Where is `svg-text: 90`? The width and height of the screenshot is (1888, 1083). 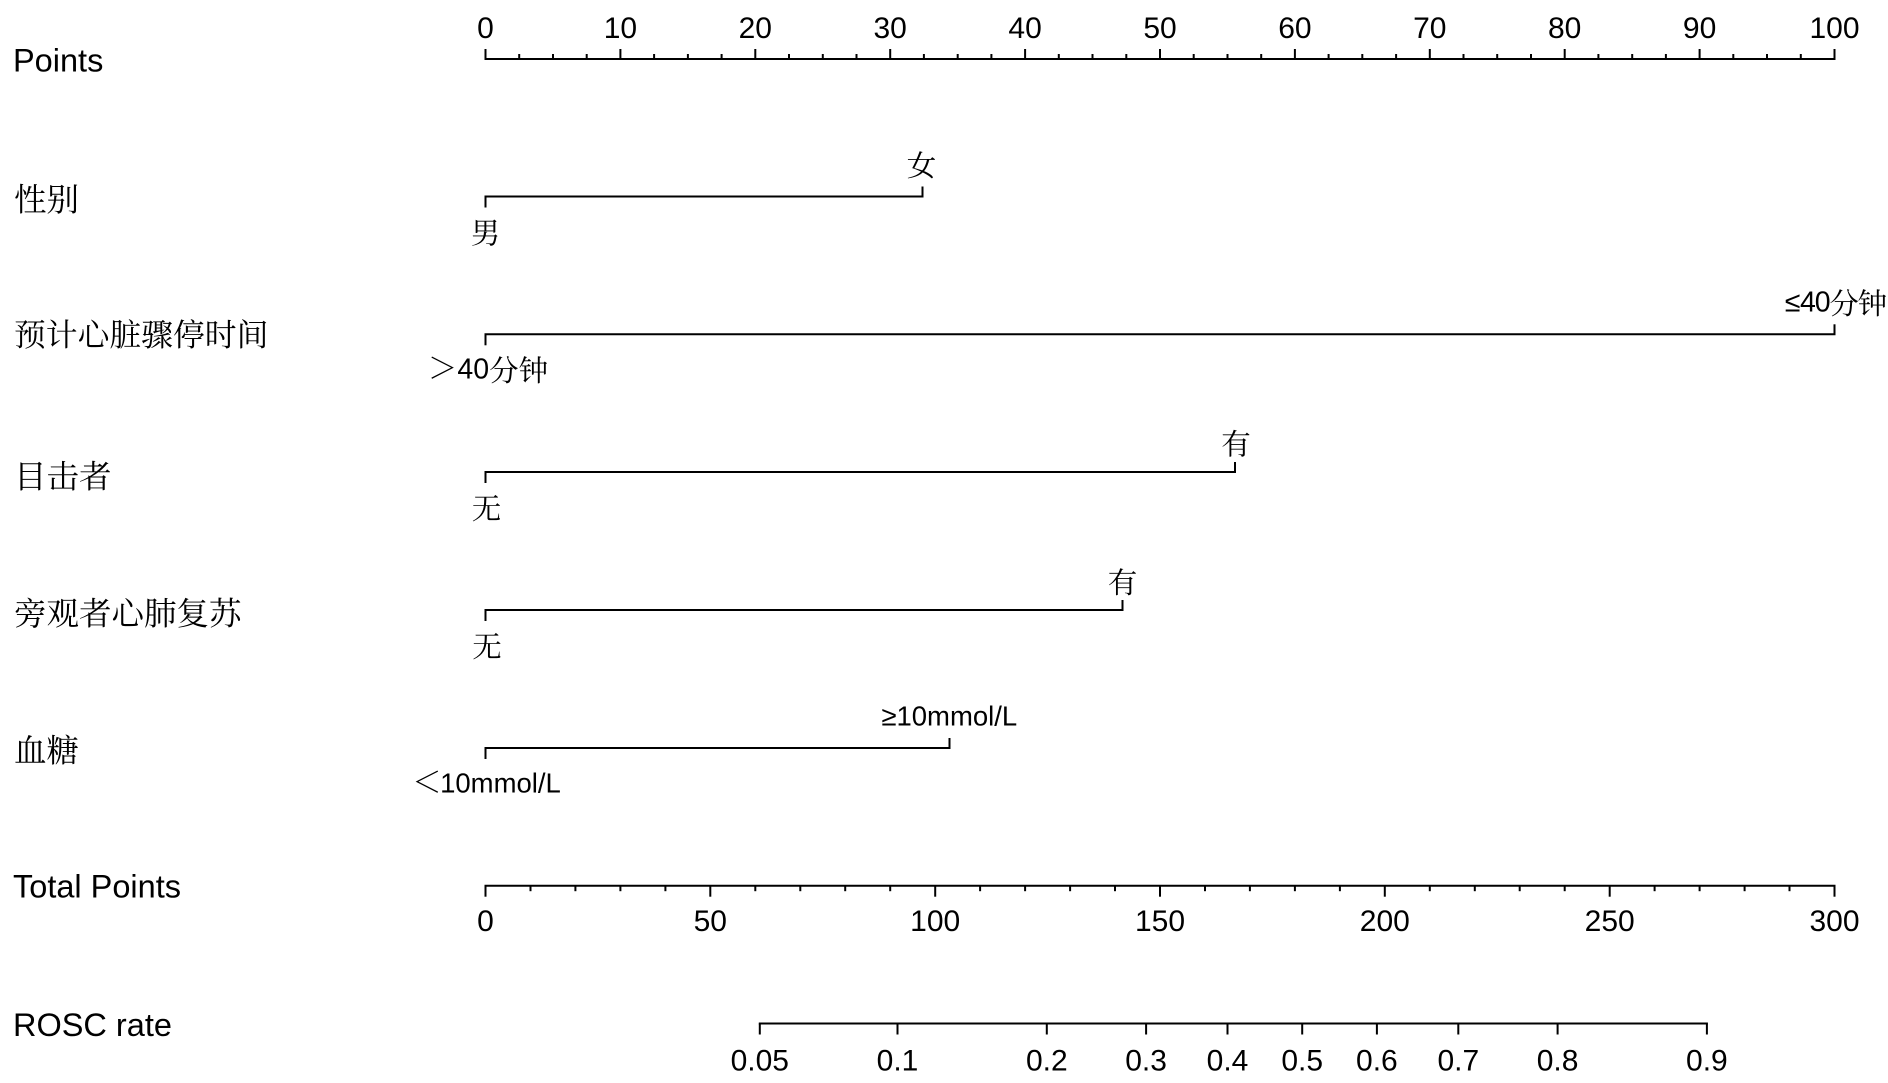 svg-text: 90 is located at coordinates (1699, 28).